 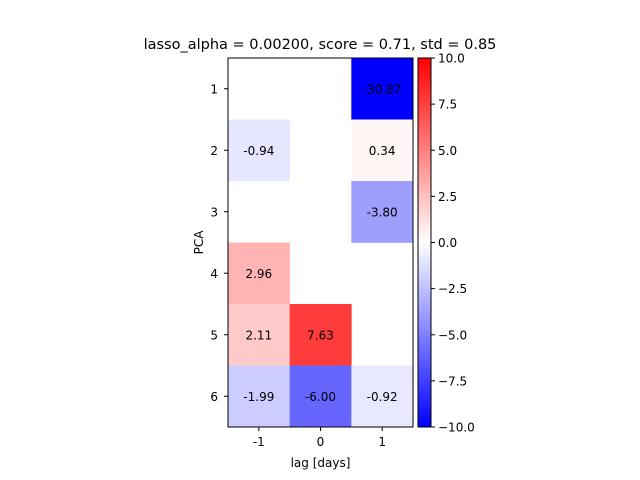 What do you see at coordinates (447, 151) in the screenshot?
I see `colorbar-tick-label: 5.0` at bounding box center [447, 151].